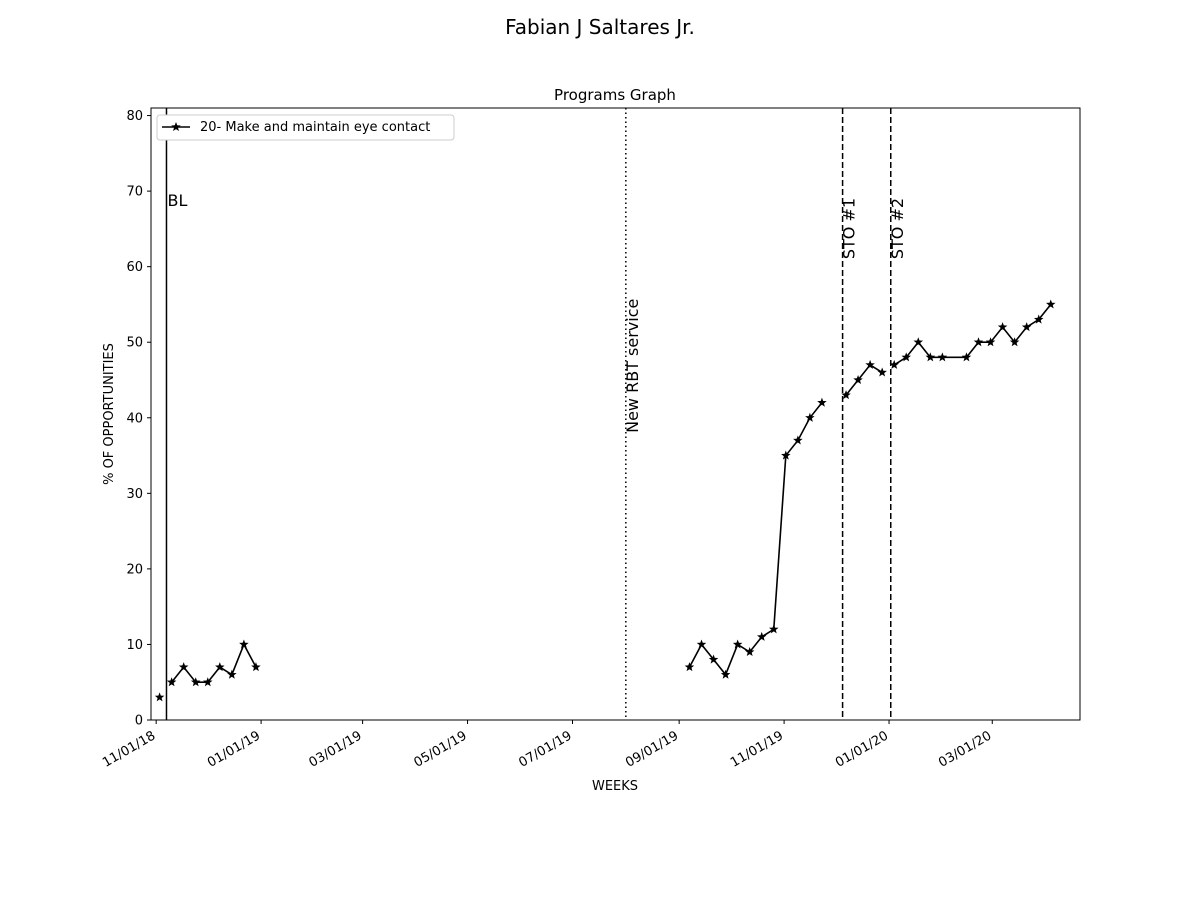  I want to click on phase-label: BL, so click(177, 200).